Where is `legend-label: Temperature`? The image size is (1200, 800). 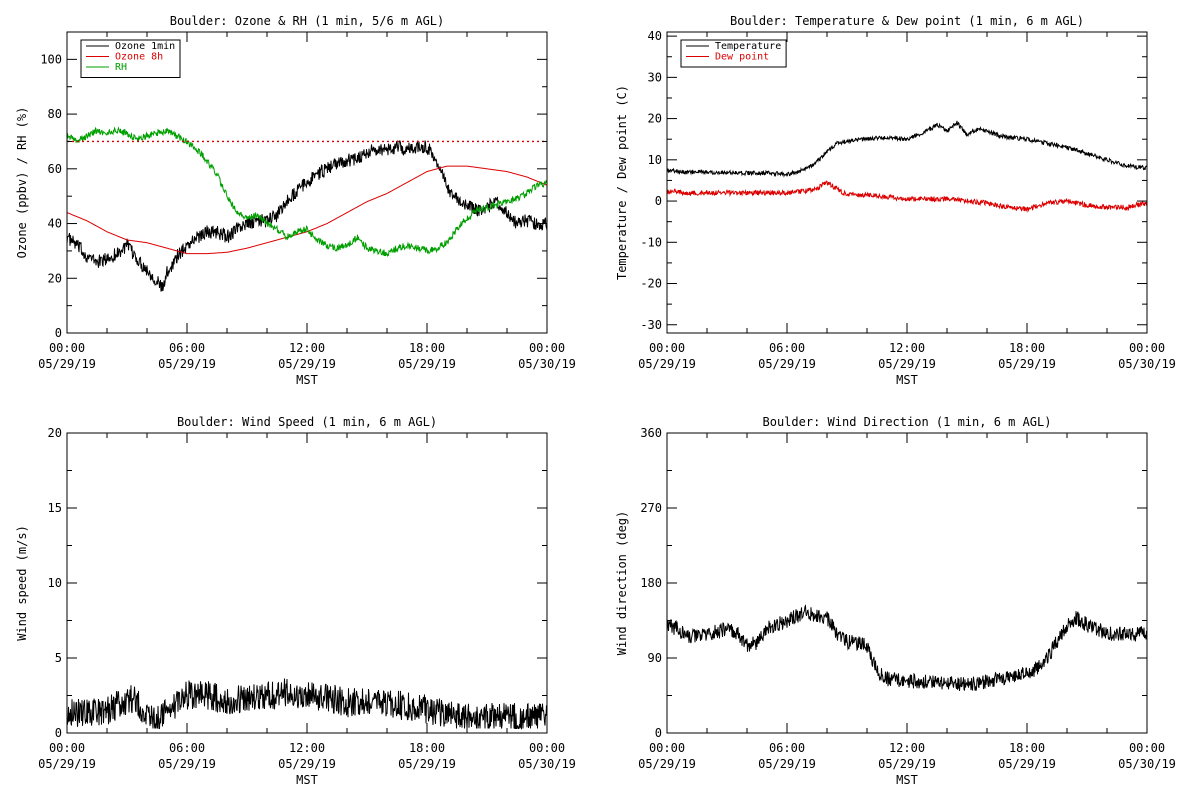 legend-label: Temperature is located at coordinates (748, 46).